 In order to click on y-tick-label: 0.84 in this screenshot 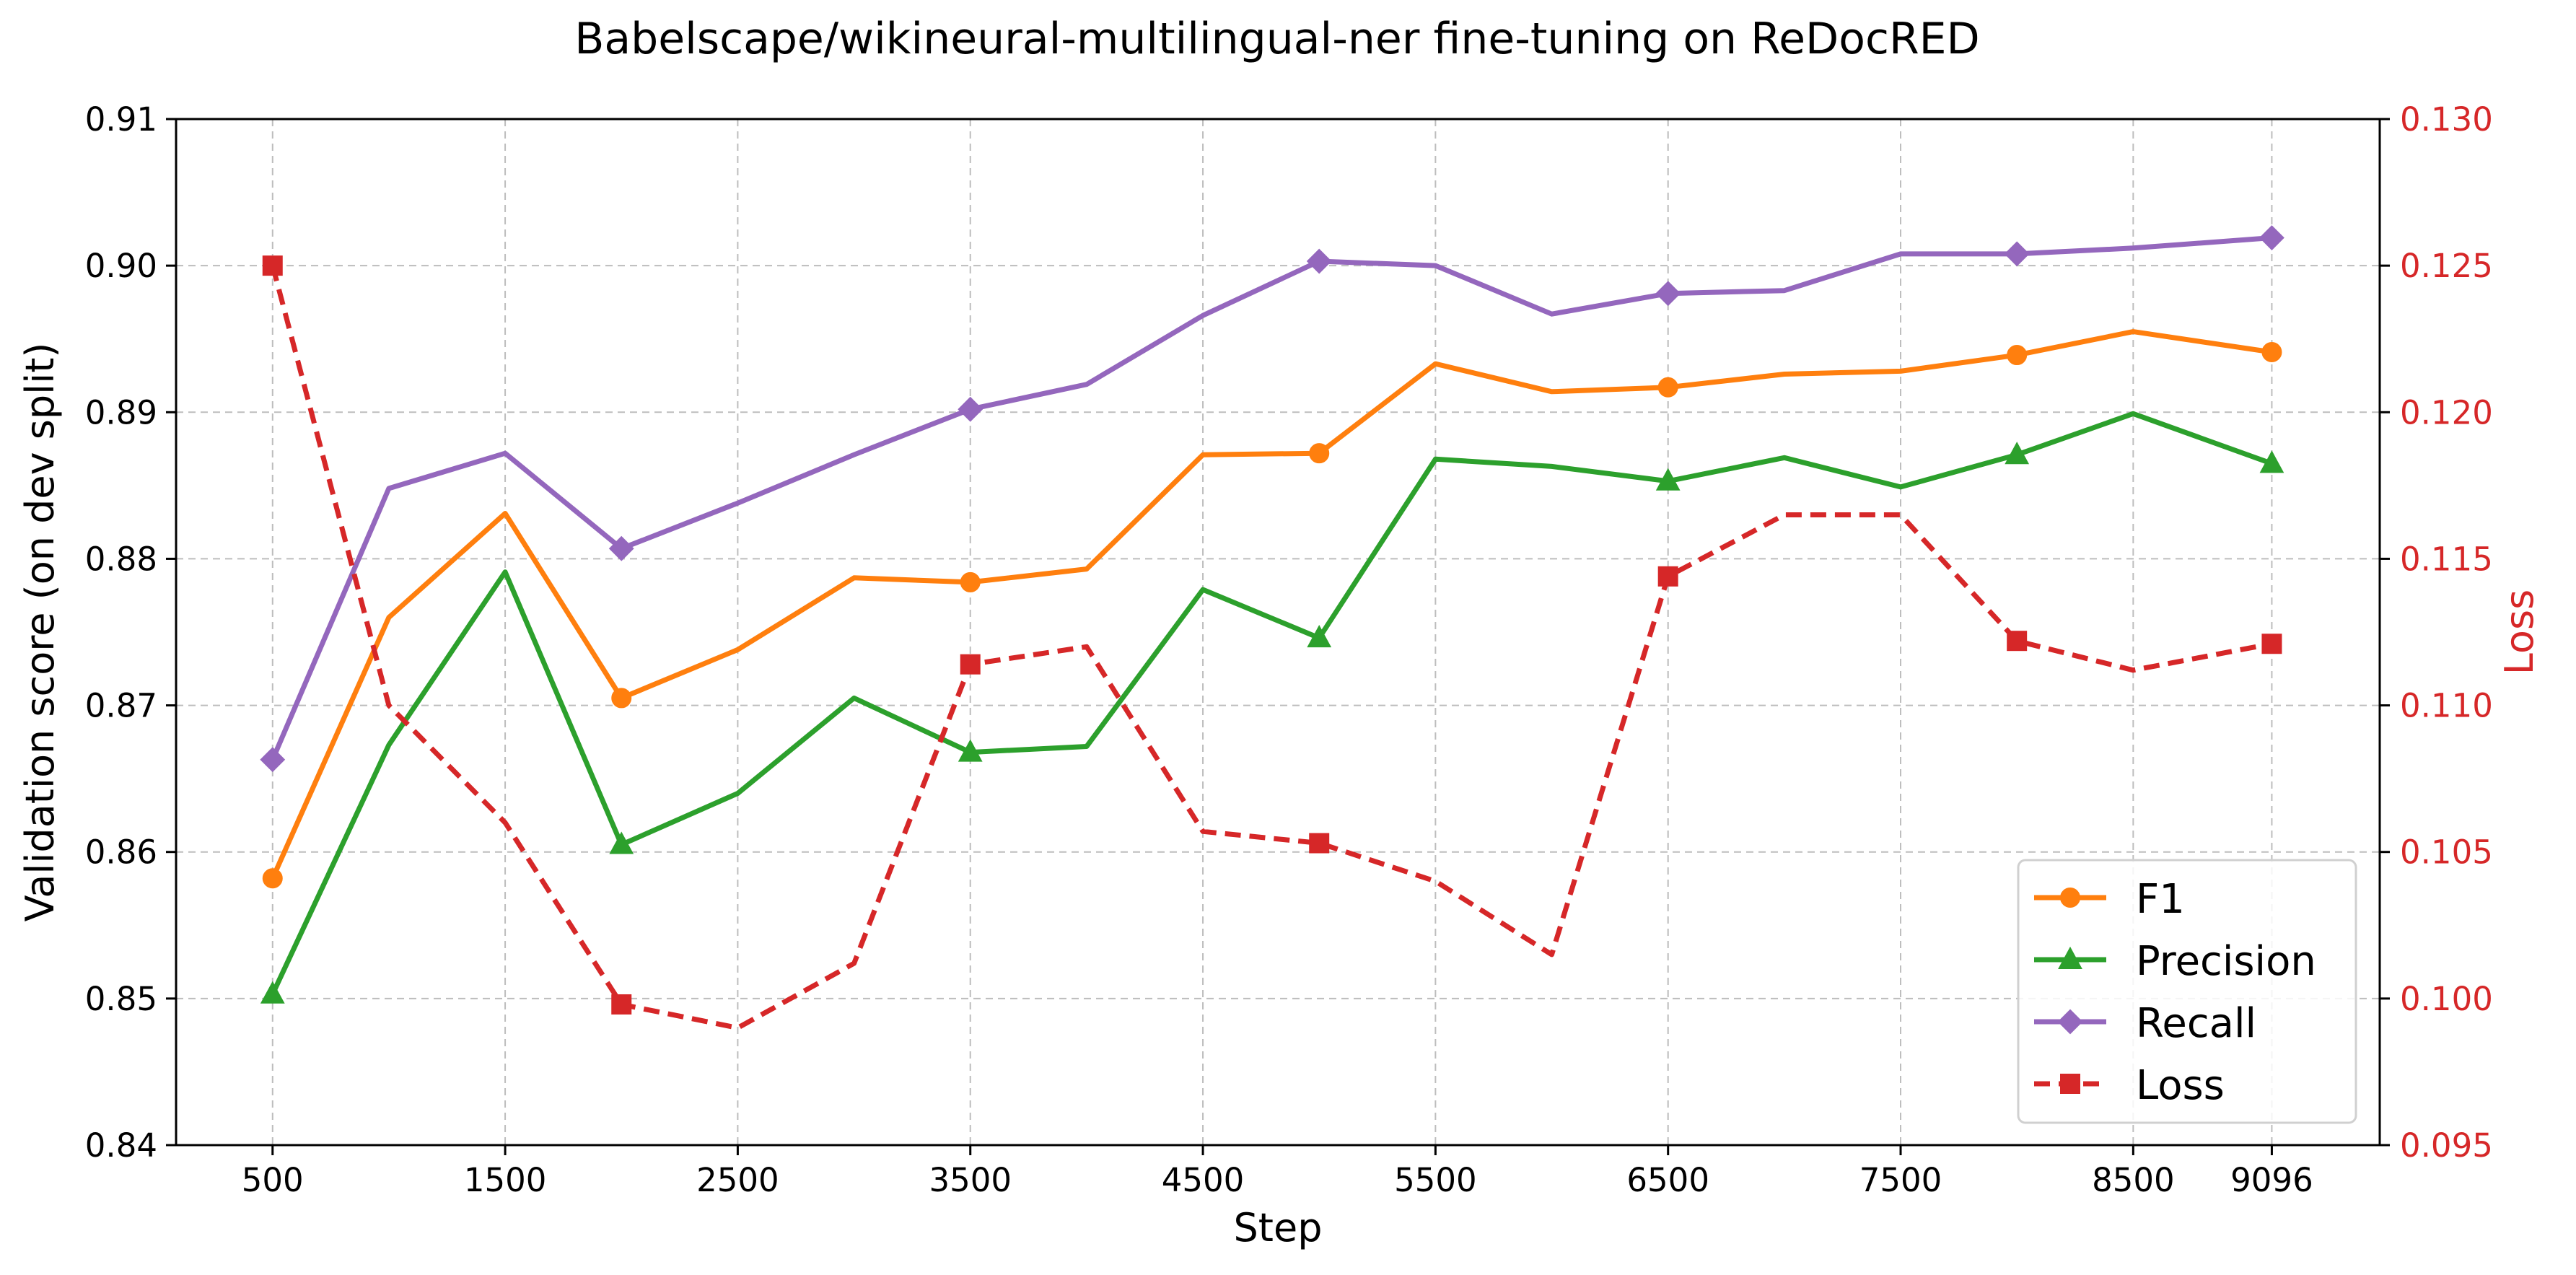, I will do `click(121, 1146)`.